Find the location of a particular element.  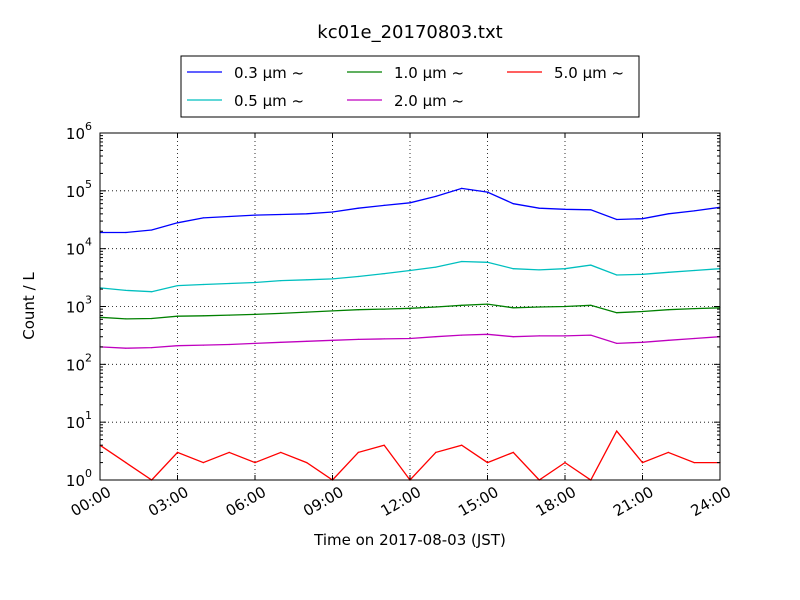

x-tick-label: 15:00 is located at coordinates (478, 501).